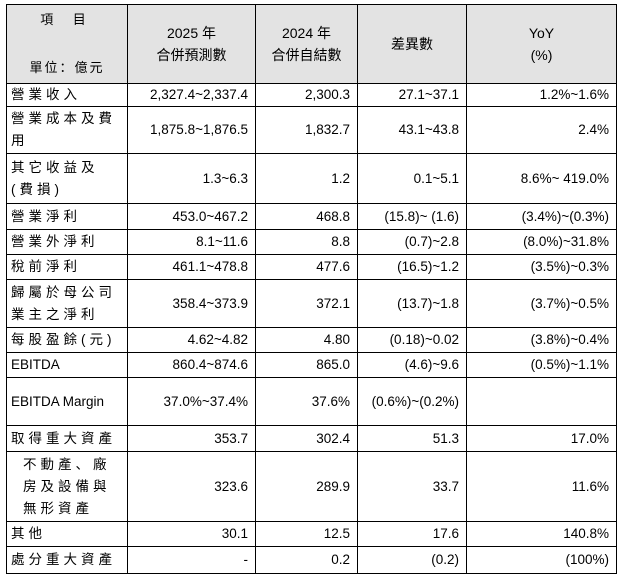 Image resolution: width=620 pixels, height=574 pixels. I want to click on cell-value: (0.2), so click(412, 560).